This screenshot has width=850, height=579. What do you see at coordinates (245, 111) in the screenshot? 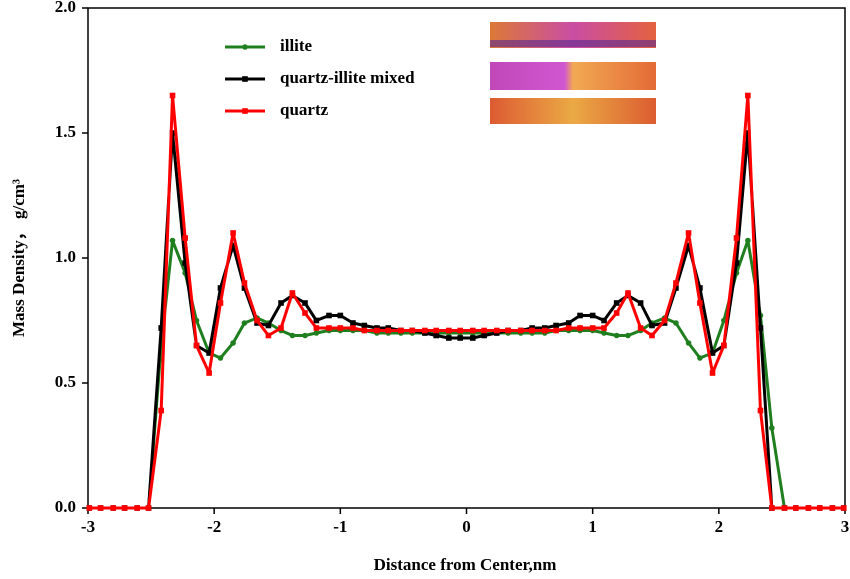
I see `legend-marker` at bounding box center [245, 111].